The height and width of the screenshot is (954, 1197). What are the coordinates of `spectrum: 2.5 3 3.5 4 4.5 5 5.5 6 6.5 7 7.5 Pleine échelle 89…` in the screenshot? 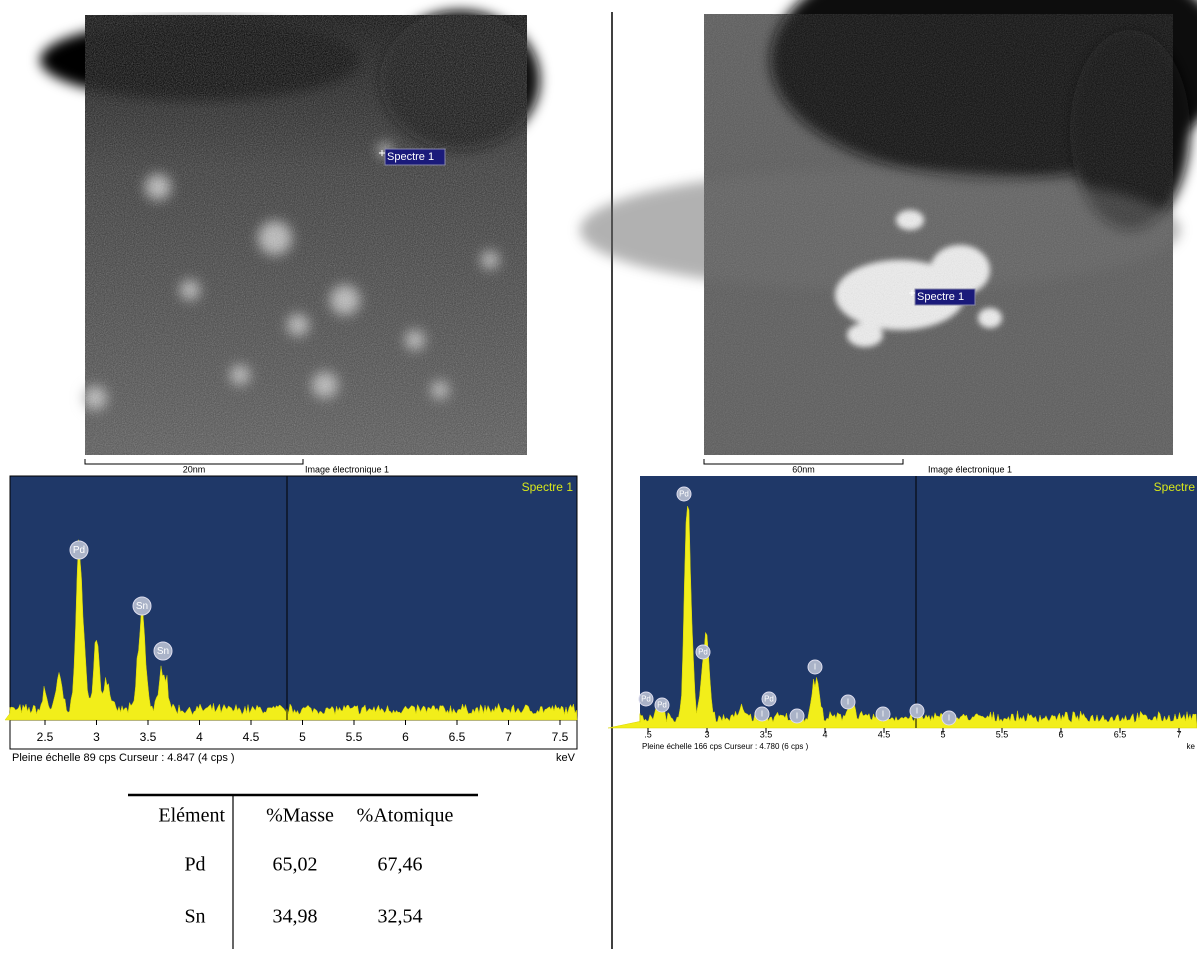 It's located at (291, 619).